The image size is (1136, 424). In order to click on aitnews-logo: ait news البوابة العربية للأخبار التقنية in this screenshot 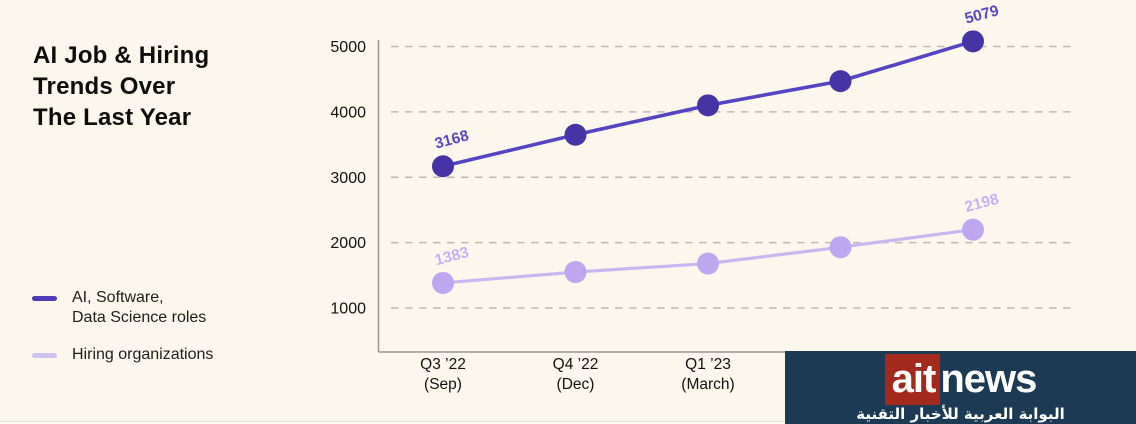, I will do `click(960, 387)`.